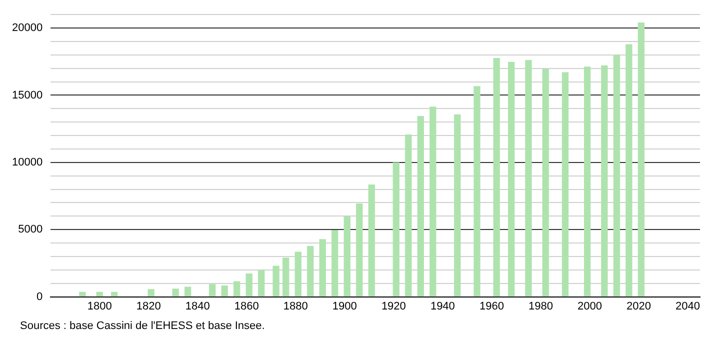 This screenshot has width=710, height=340. I want to click on x-tick-label: 1860, so click(246, 306).